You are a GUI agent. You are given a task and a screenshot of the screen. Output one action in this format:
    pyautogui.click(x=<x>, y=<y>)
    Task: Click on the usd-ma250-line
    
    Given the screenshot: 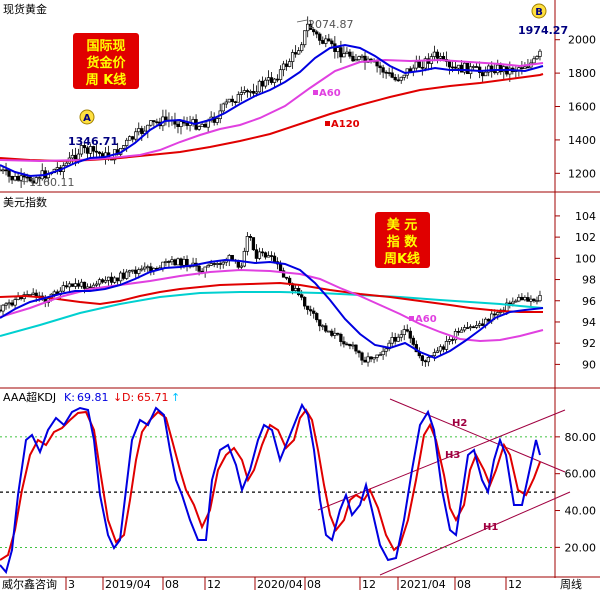 What is the action you would take?
    pyautogui.click(x=272, y=314)
    